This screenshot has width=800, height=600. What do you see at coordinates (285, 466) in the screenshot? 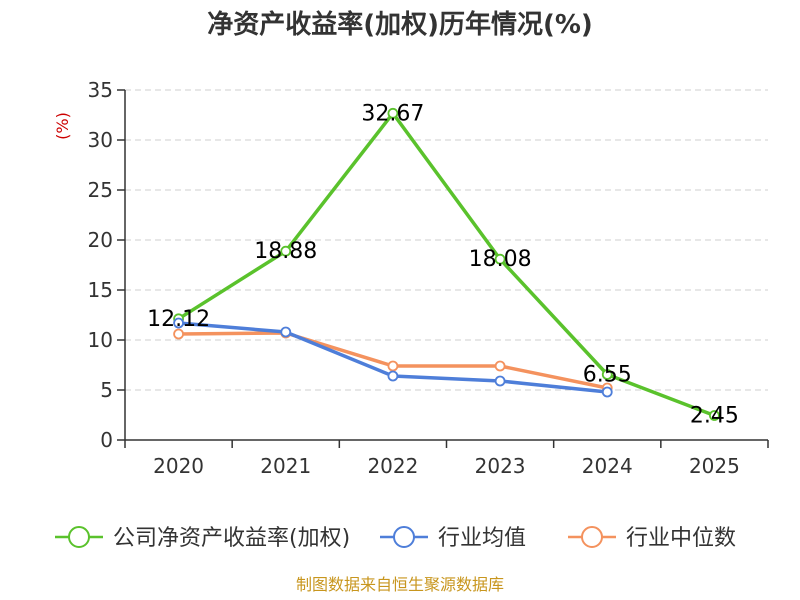
I see `x-tick-label-2021: 2021` at bounding box center [285, 466].